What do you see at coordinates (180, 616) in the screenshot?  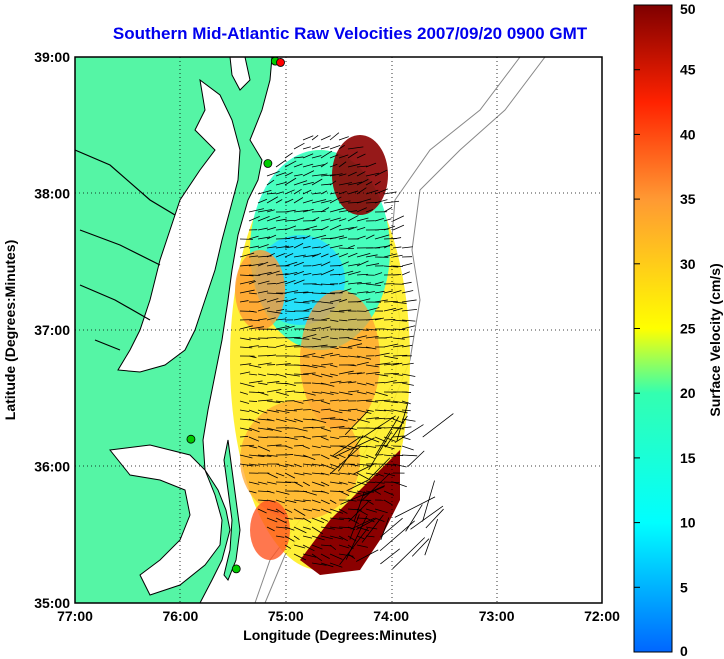 I see `x-tick-label: 76:00` at bounding box center [180, 616].